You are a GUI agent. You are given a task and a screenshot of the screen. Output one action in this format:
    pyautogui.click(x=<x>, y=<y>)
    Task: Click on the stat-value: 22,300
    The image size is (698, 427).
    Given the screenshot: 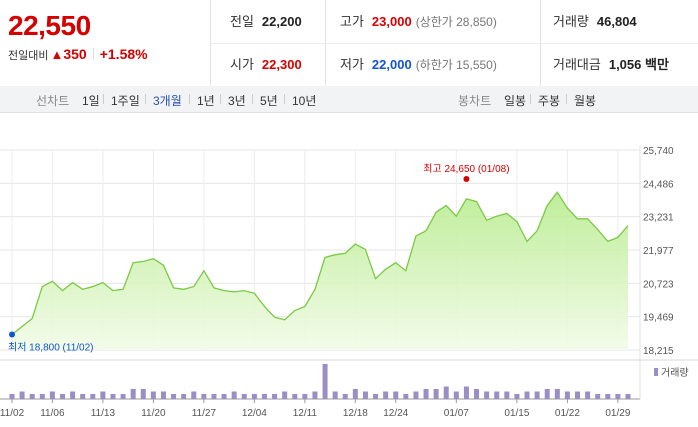 What is the action you would take?
    pyautogui.click(x=281, y=64)
    